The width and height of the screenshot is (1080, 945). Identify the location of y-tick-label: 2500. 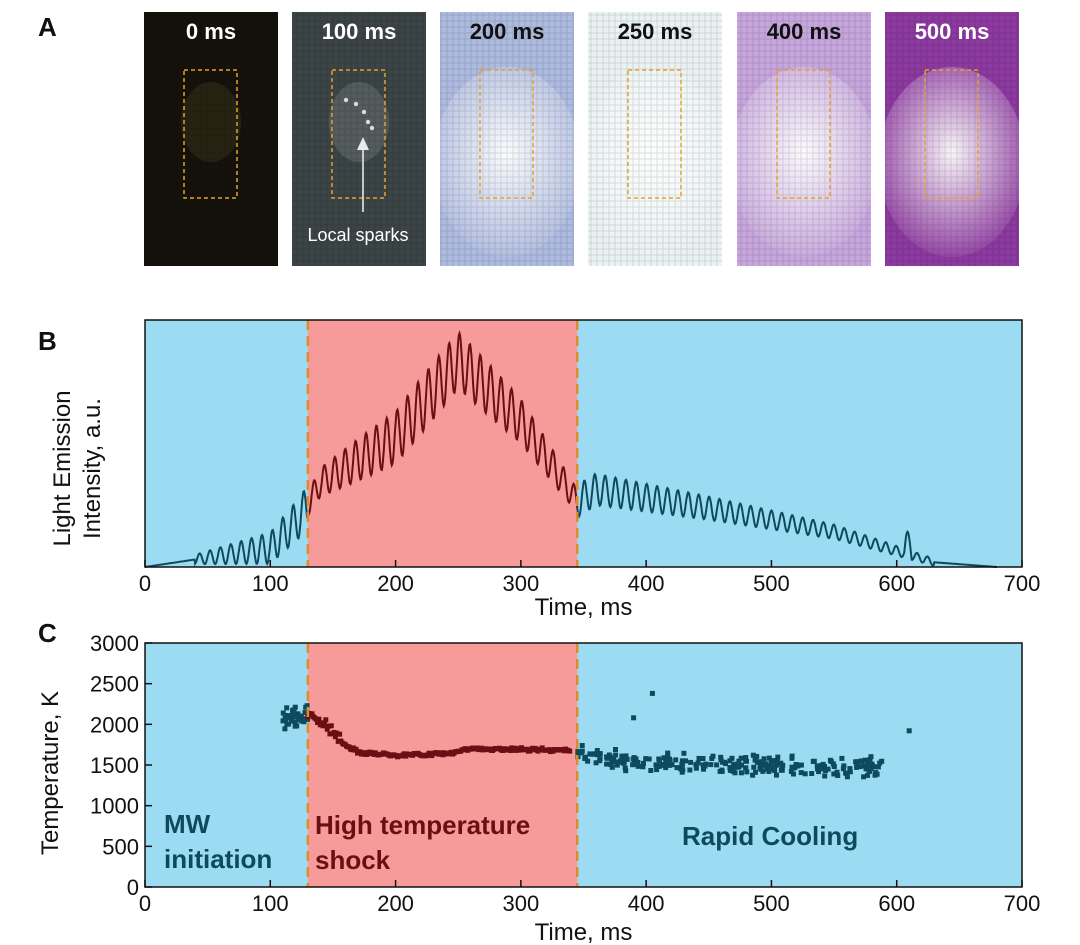
(114, 684).